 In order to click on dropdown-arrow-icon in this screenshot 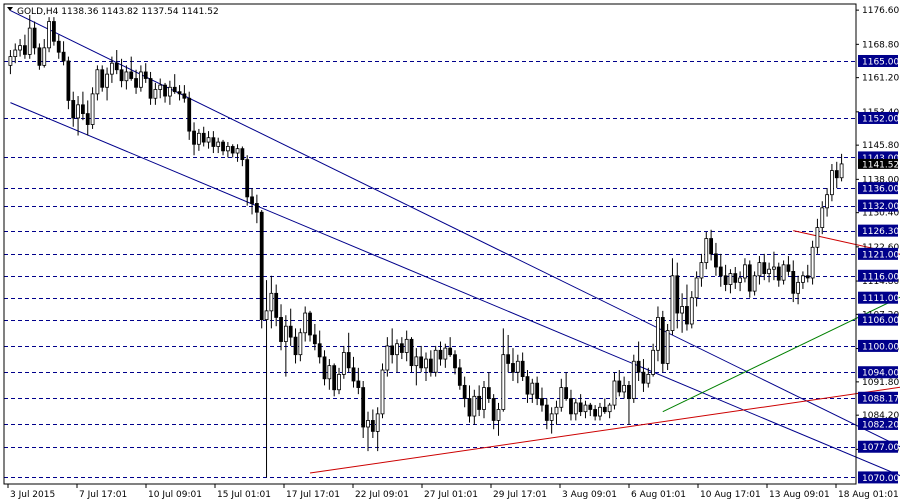, I will do `click(10, 9)`.